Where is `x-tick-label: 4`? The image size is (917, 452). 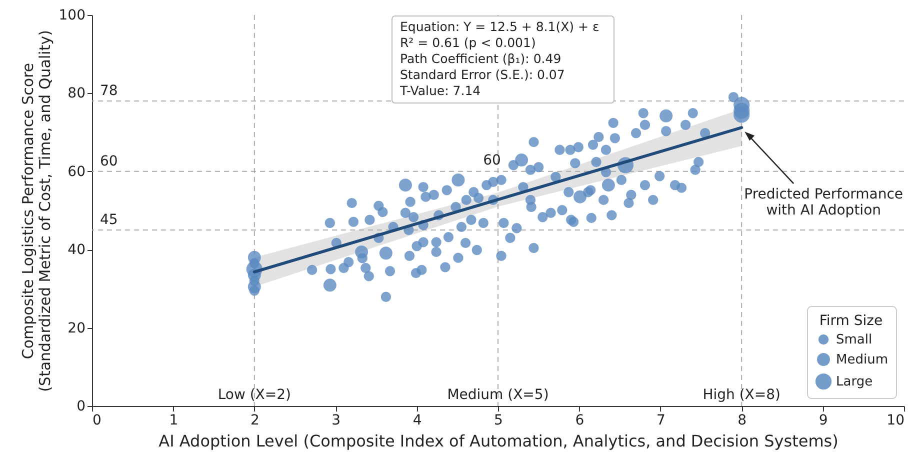
x-tick-label: 4 is located at coordinates (417, 420).